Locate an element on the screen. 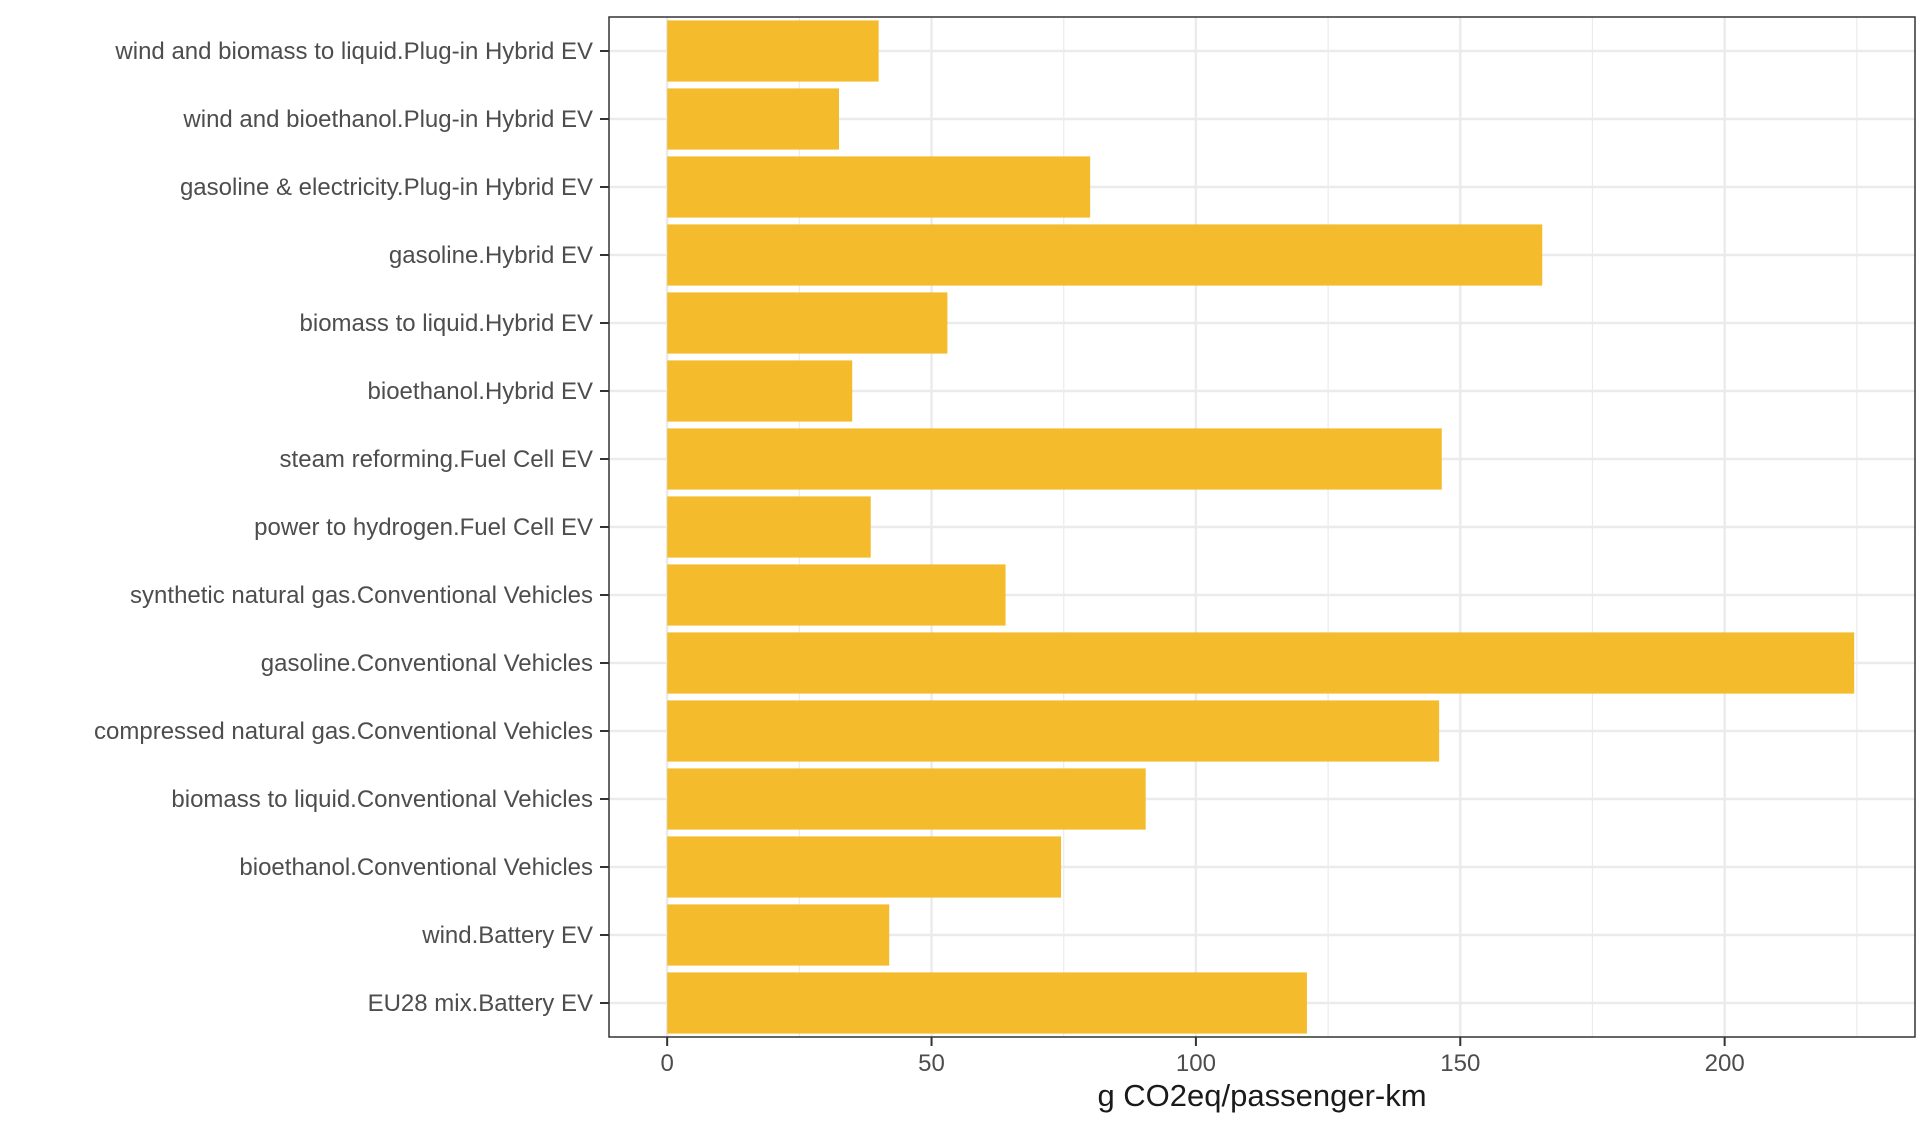 This screenshot has height=1129, width=1920. y-tick-label: gasoline & electricity.Plug-in Hybrid EV is located at coordinates (386, 187).